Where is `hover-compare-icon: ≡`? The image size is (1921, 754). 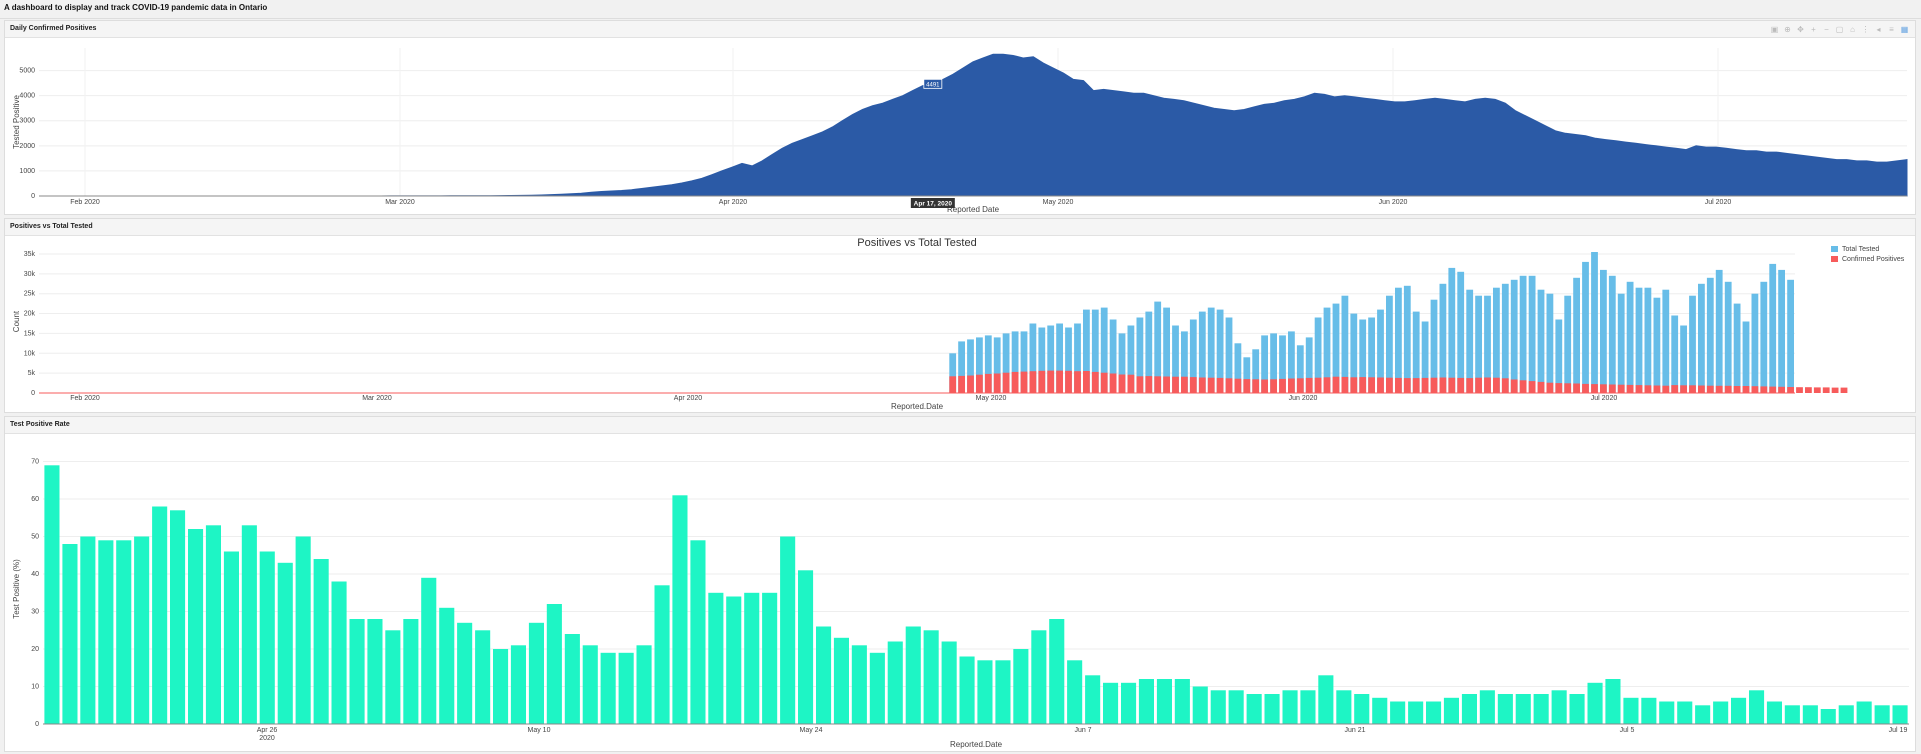
hover-compare-icon: ≡ is located at coordinates (1891, 29).